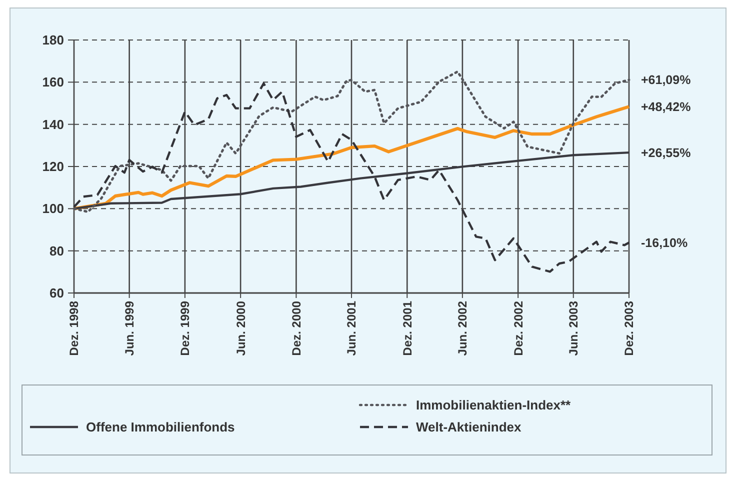  What do you see at coordinates (629, 328) in the screenshot?
I see `x-tick-label: Dez. 2003` at bounding box center [629, 328].